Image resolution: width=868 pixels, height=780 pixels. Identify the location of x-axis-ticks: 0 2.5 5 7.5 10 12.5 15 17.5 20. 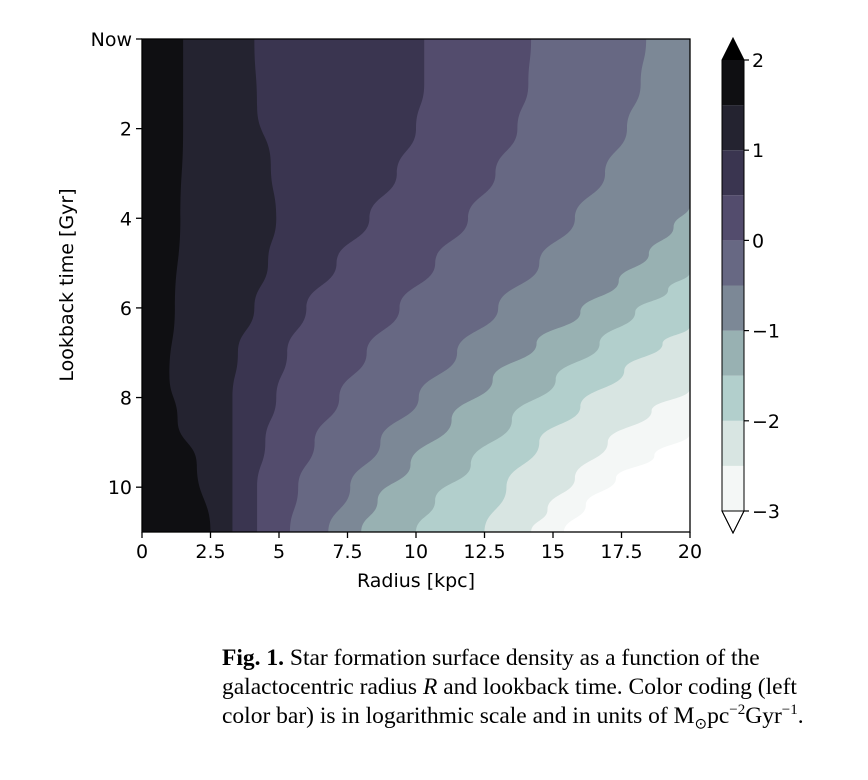
(419, 547).